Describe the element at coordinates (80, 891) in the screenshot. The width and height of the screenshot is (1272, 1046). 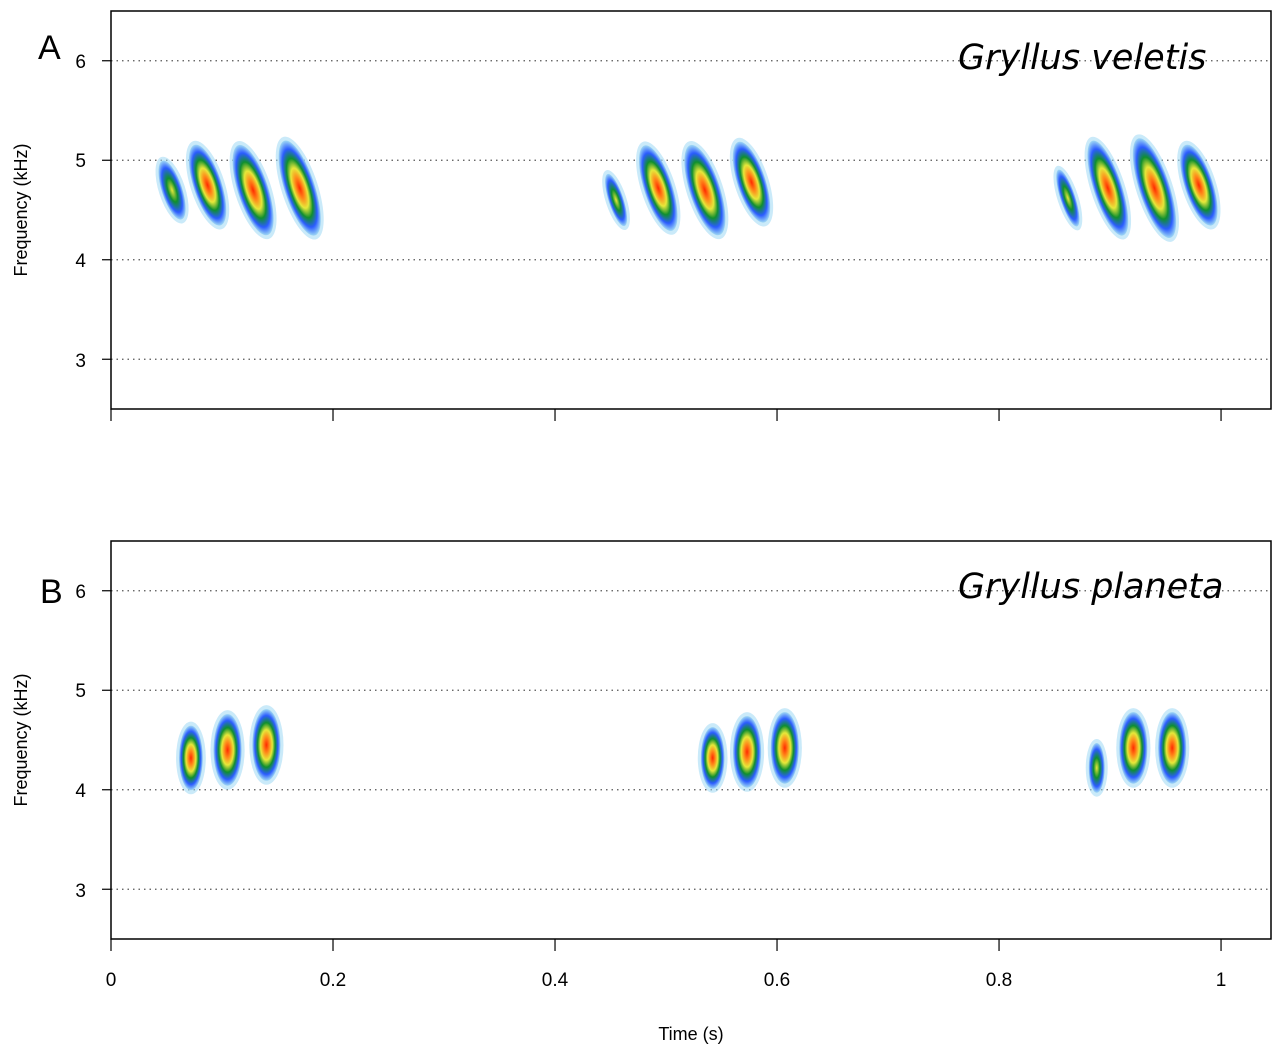
I see `panel-b-ytick-label: 3` at that location.